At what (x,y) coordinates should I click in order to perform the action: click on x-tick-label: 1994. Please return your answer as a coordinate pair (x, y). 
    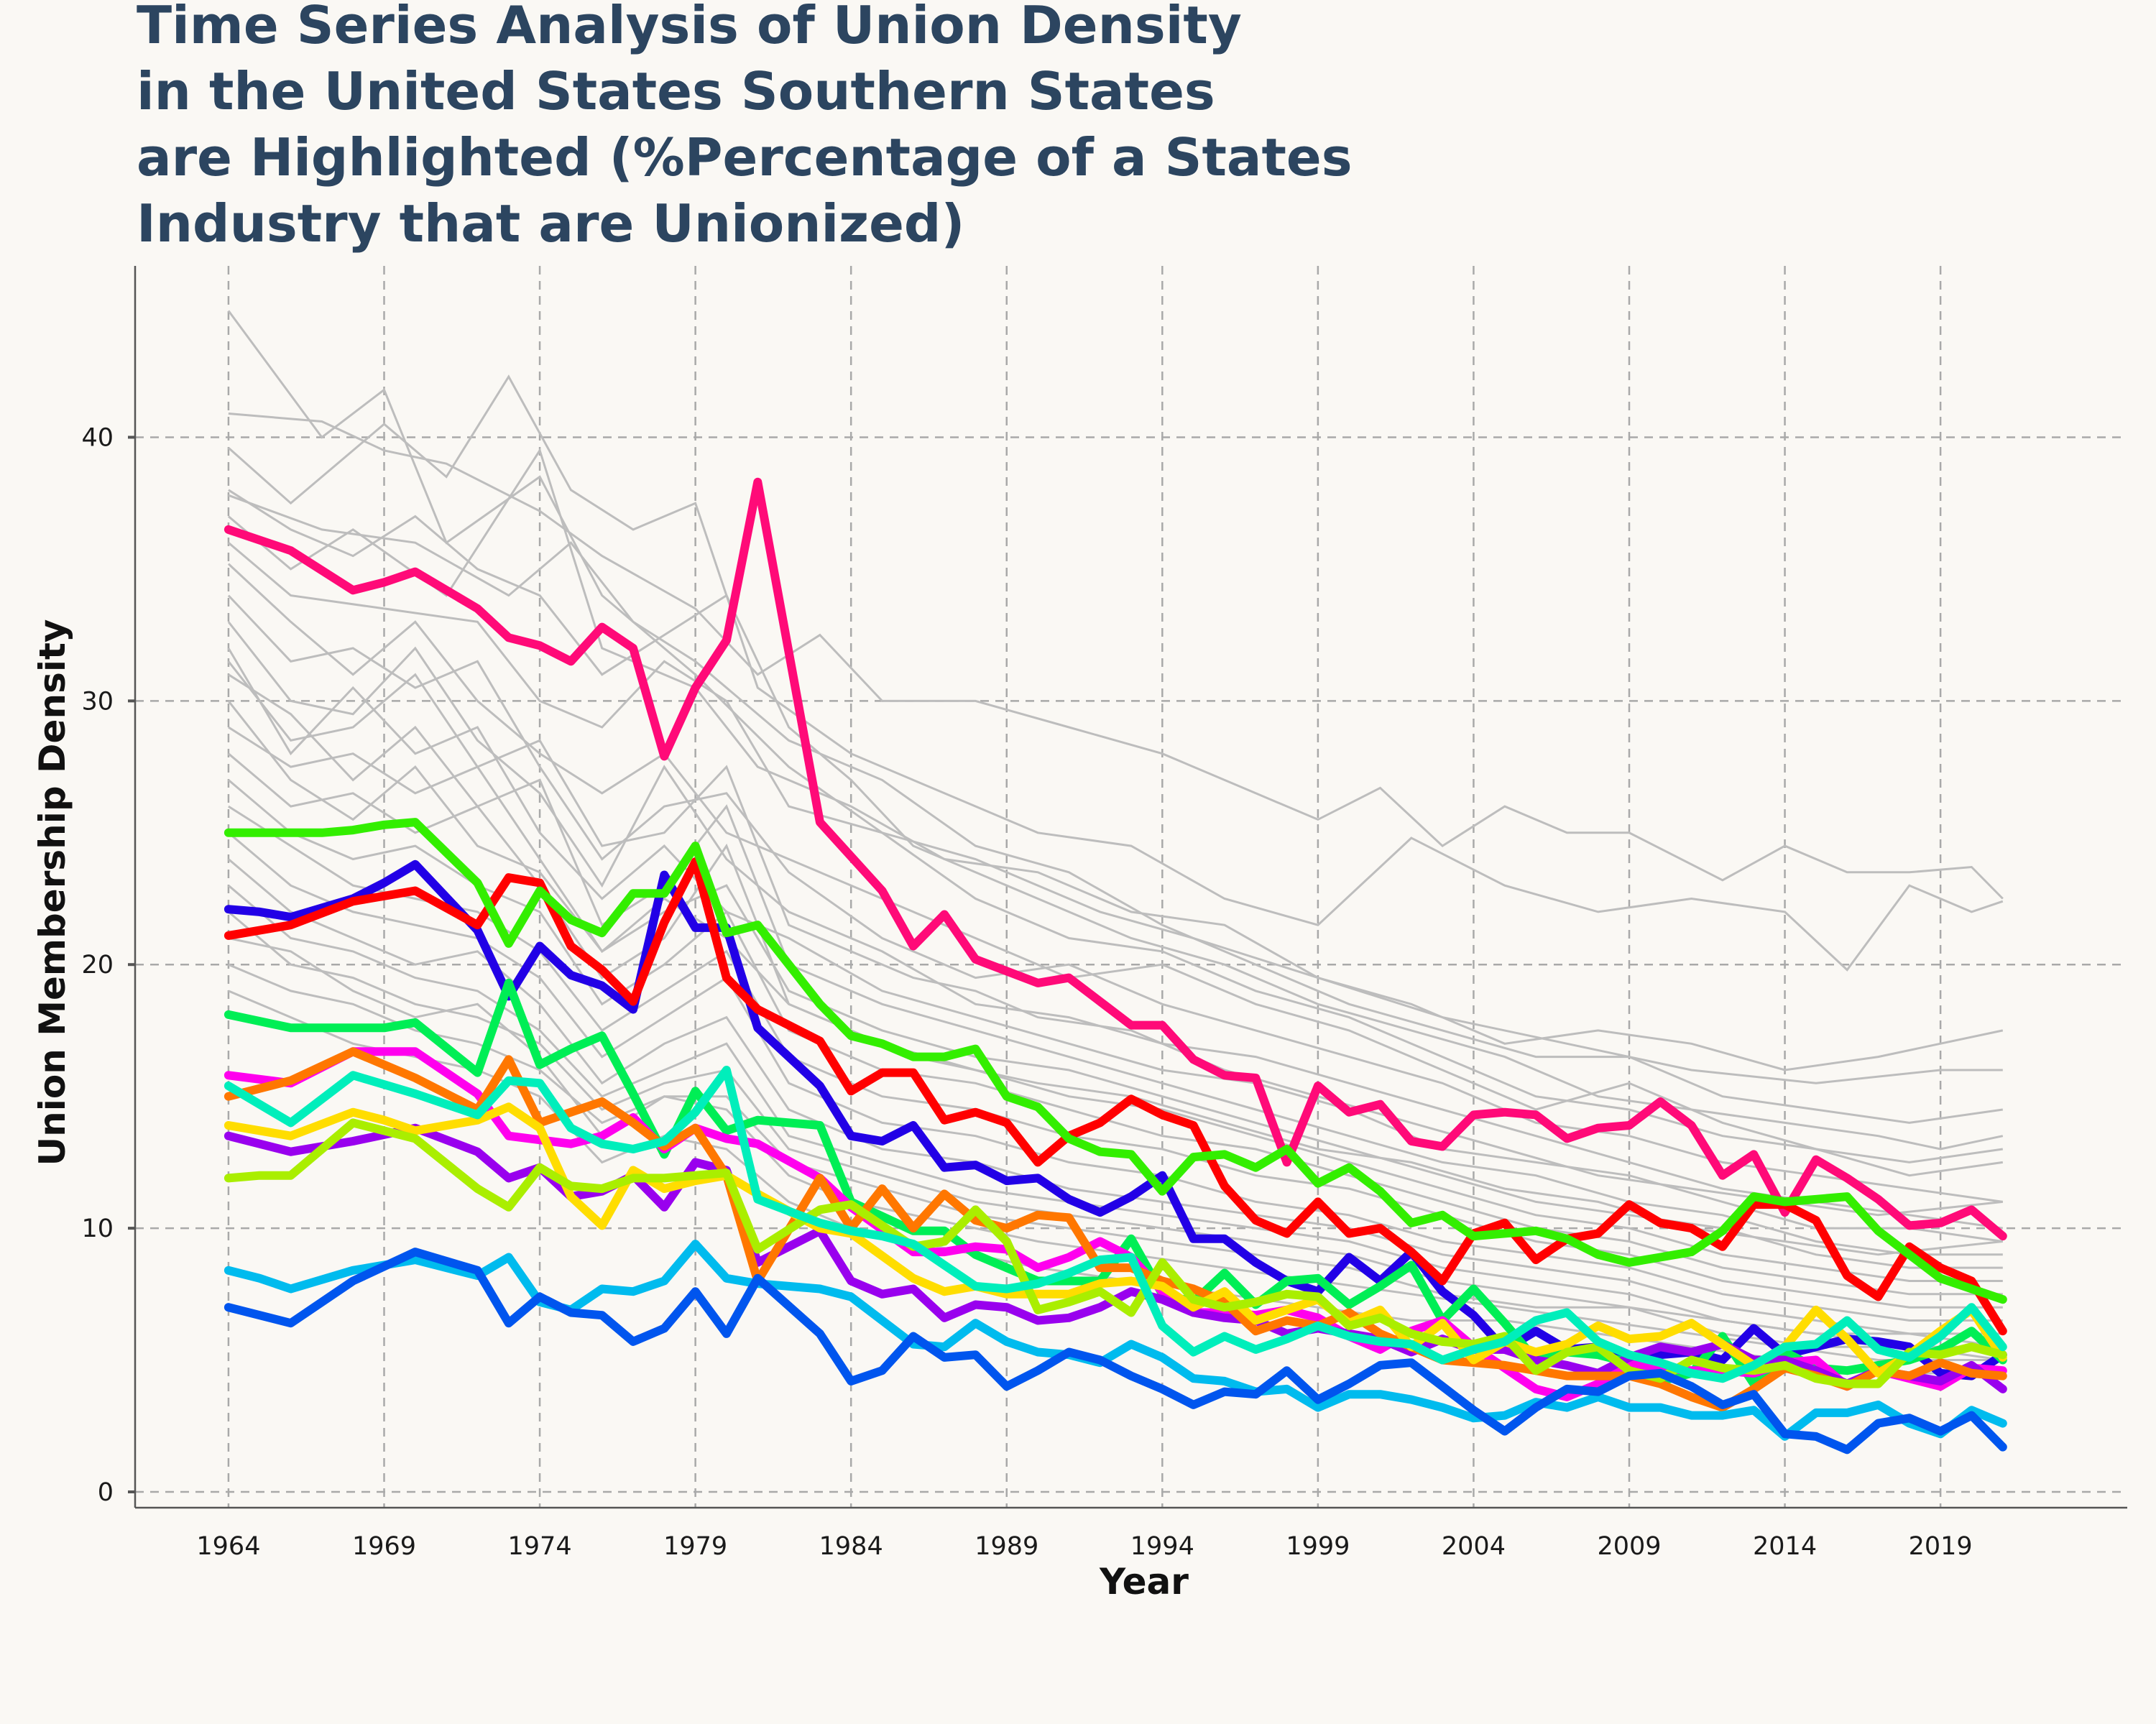
    Looking at the image, I should click on (1162, 1546).